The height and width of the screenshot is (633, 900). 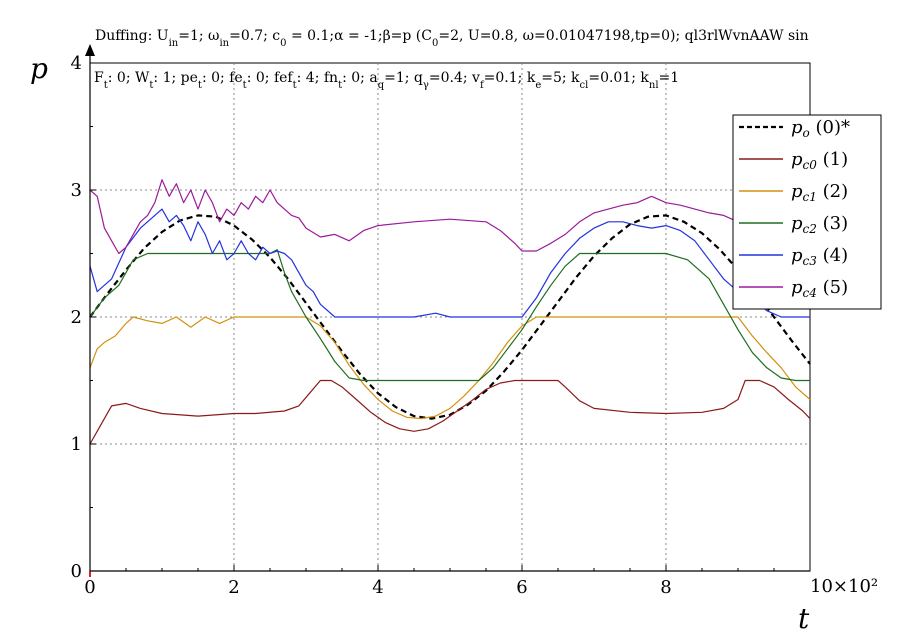 What do you see at coordinates (76, 190) in the screenshot?
I see `y-tick-label: 3` at bounding box center [76, 190].